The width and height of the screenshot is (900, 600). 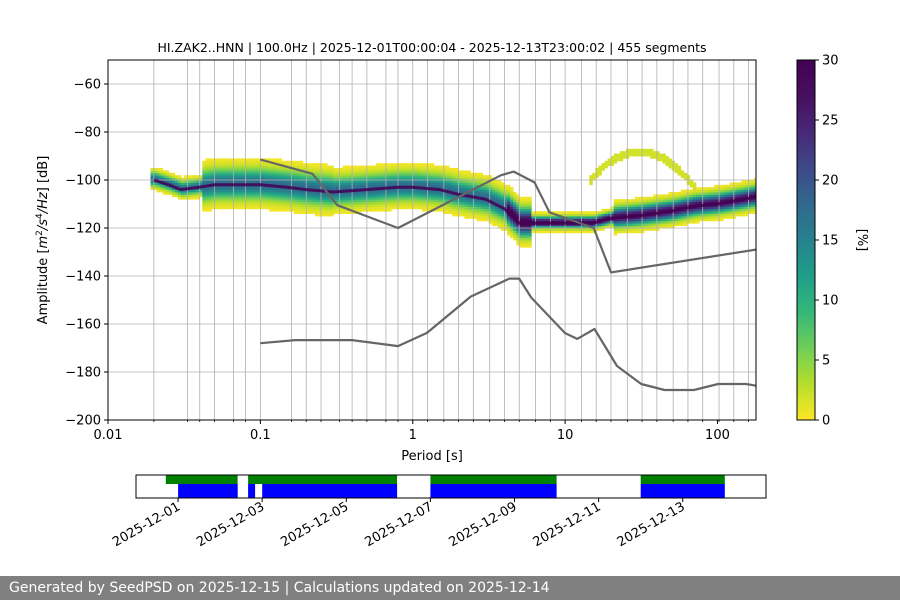 What do you see at coordinates (208, 491) in the screenshot?
I see `psds-used-bar` at bounding box center [208, 491].